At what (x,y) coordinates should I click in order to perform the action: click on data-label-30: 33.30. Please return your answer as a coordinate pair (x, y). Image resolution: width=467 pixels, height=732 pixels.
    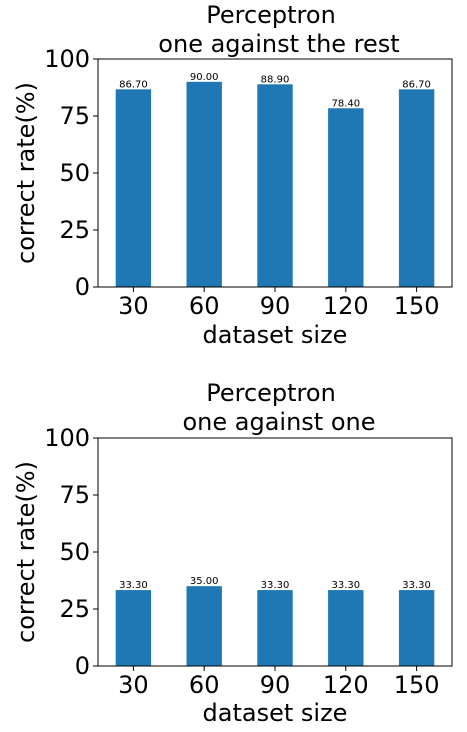
    Looking at the image, I should click on (133, 585).